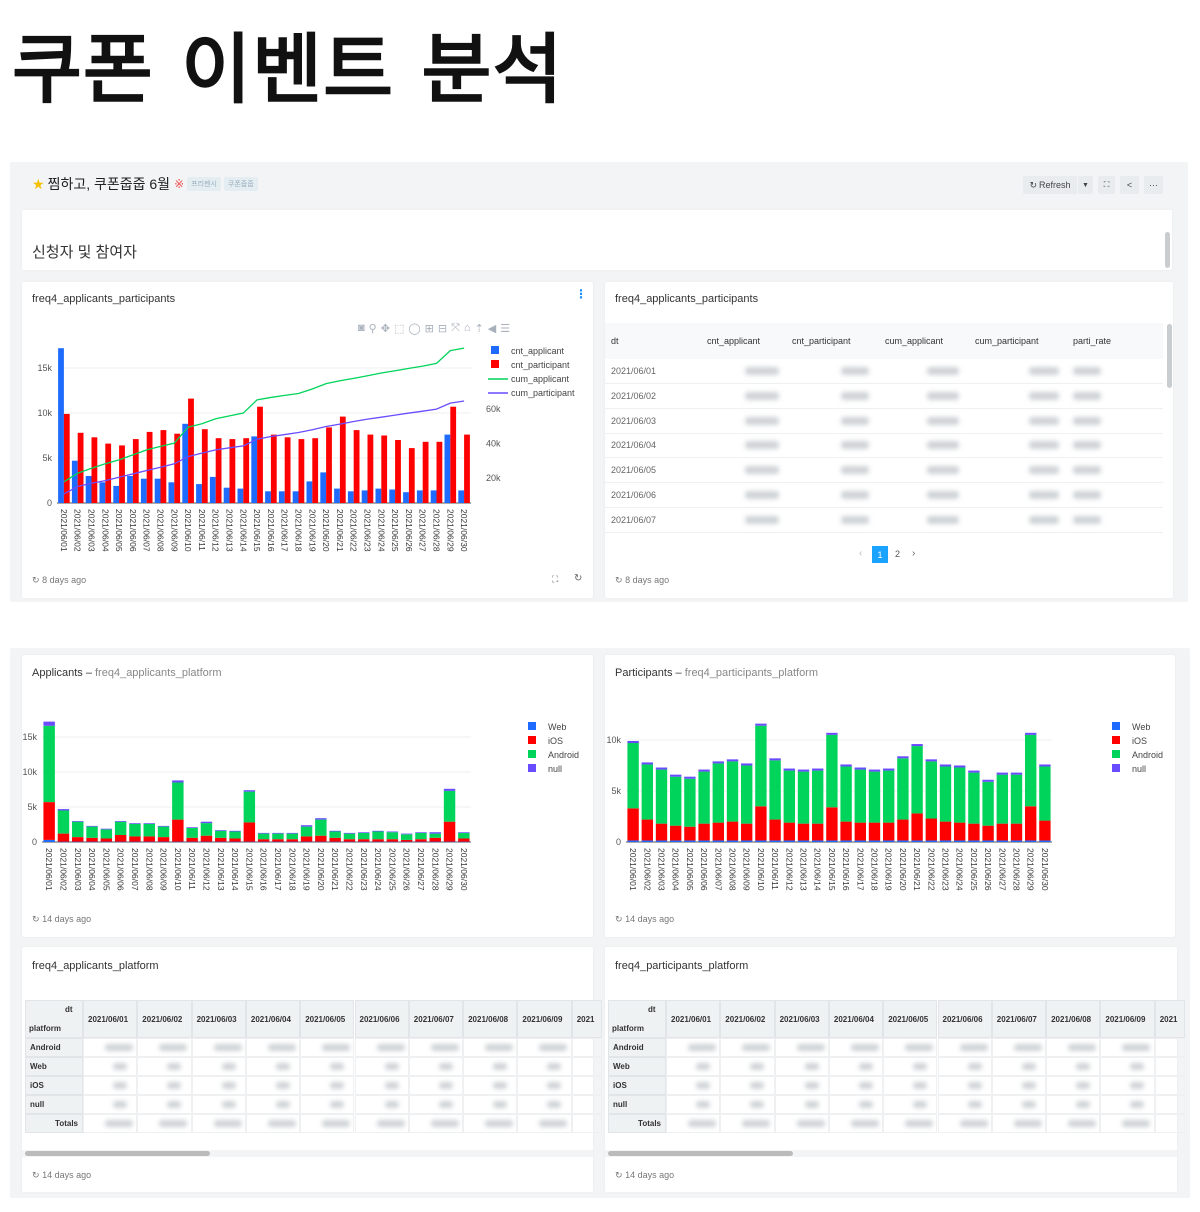 This screenshot has width=1200, height=1212. I want to click on column-header: cum_participant, so click(1007, 341).